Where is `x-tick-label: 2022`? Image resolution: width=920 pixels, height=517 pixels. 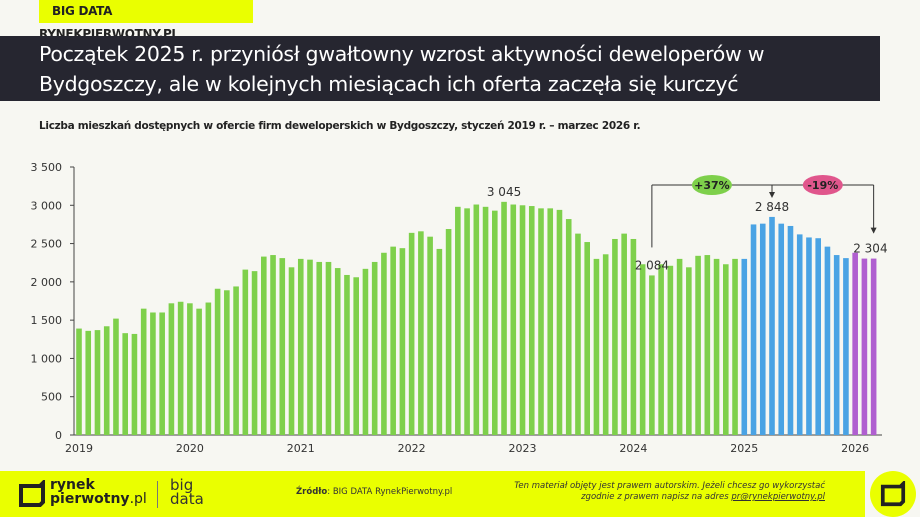
x-tick-label: 2022 is located at coordinates (412, 448).